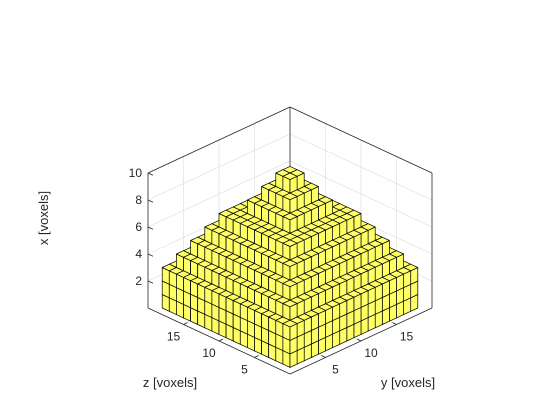 This screenshot has height=420, width=560. Describe the element at coordinates (407, 337) in the screenshot. I see `y-tick-label: 15` at that location.